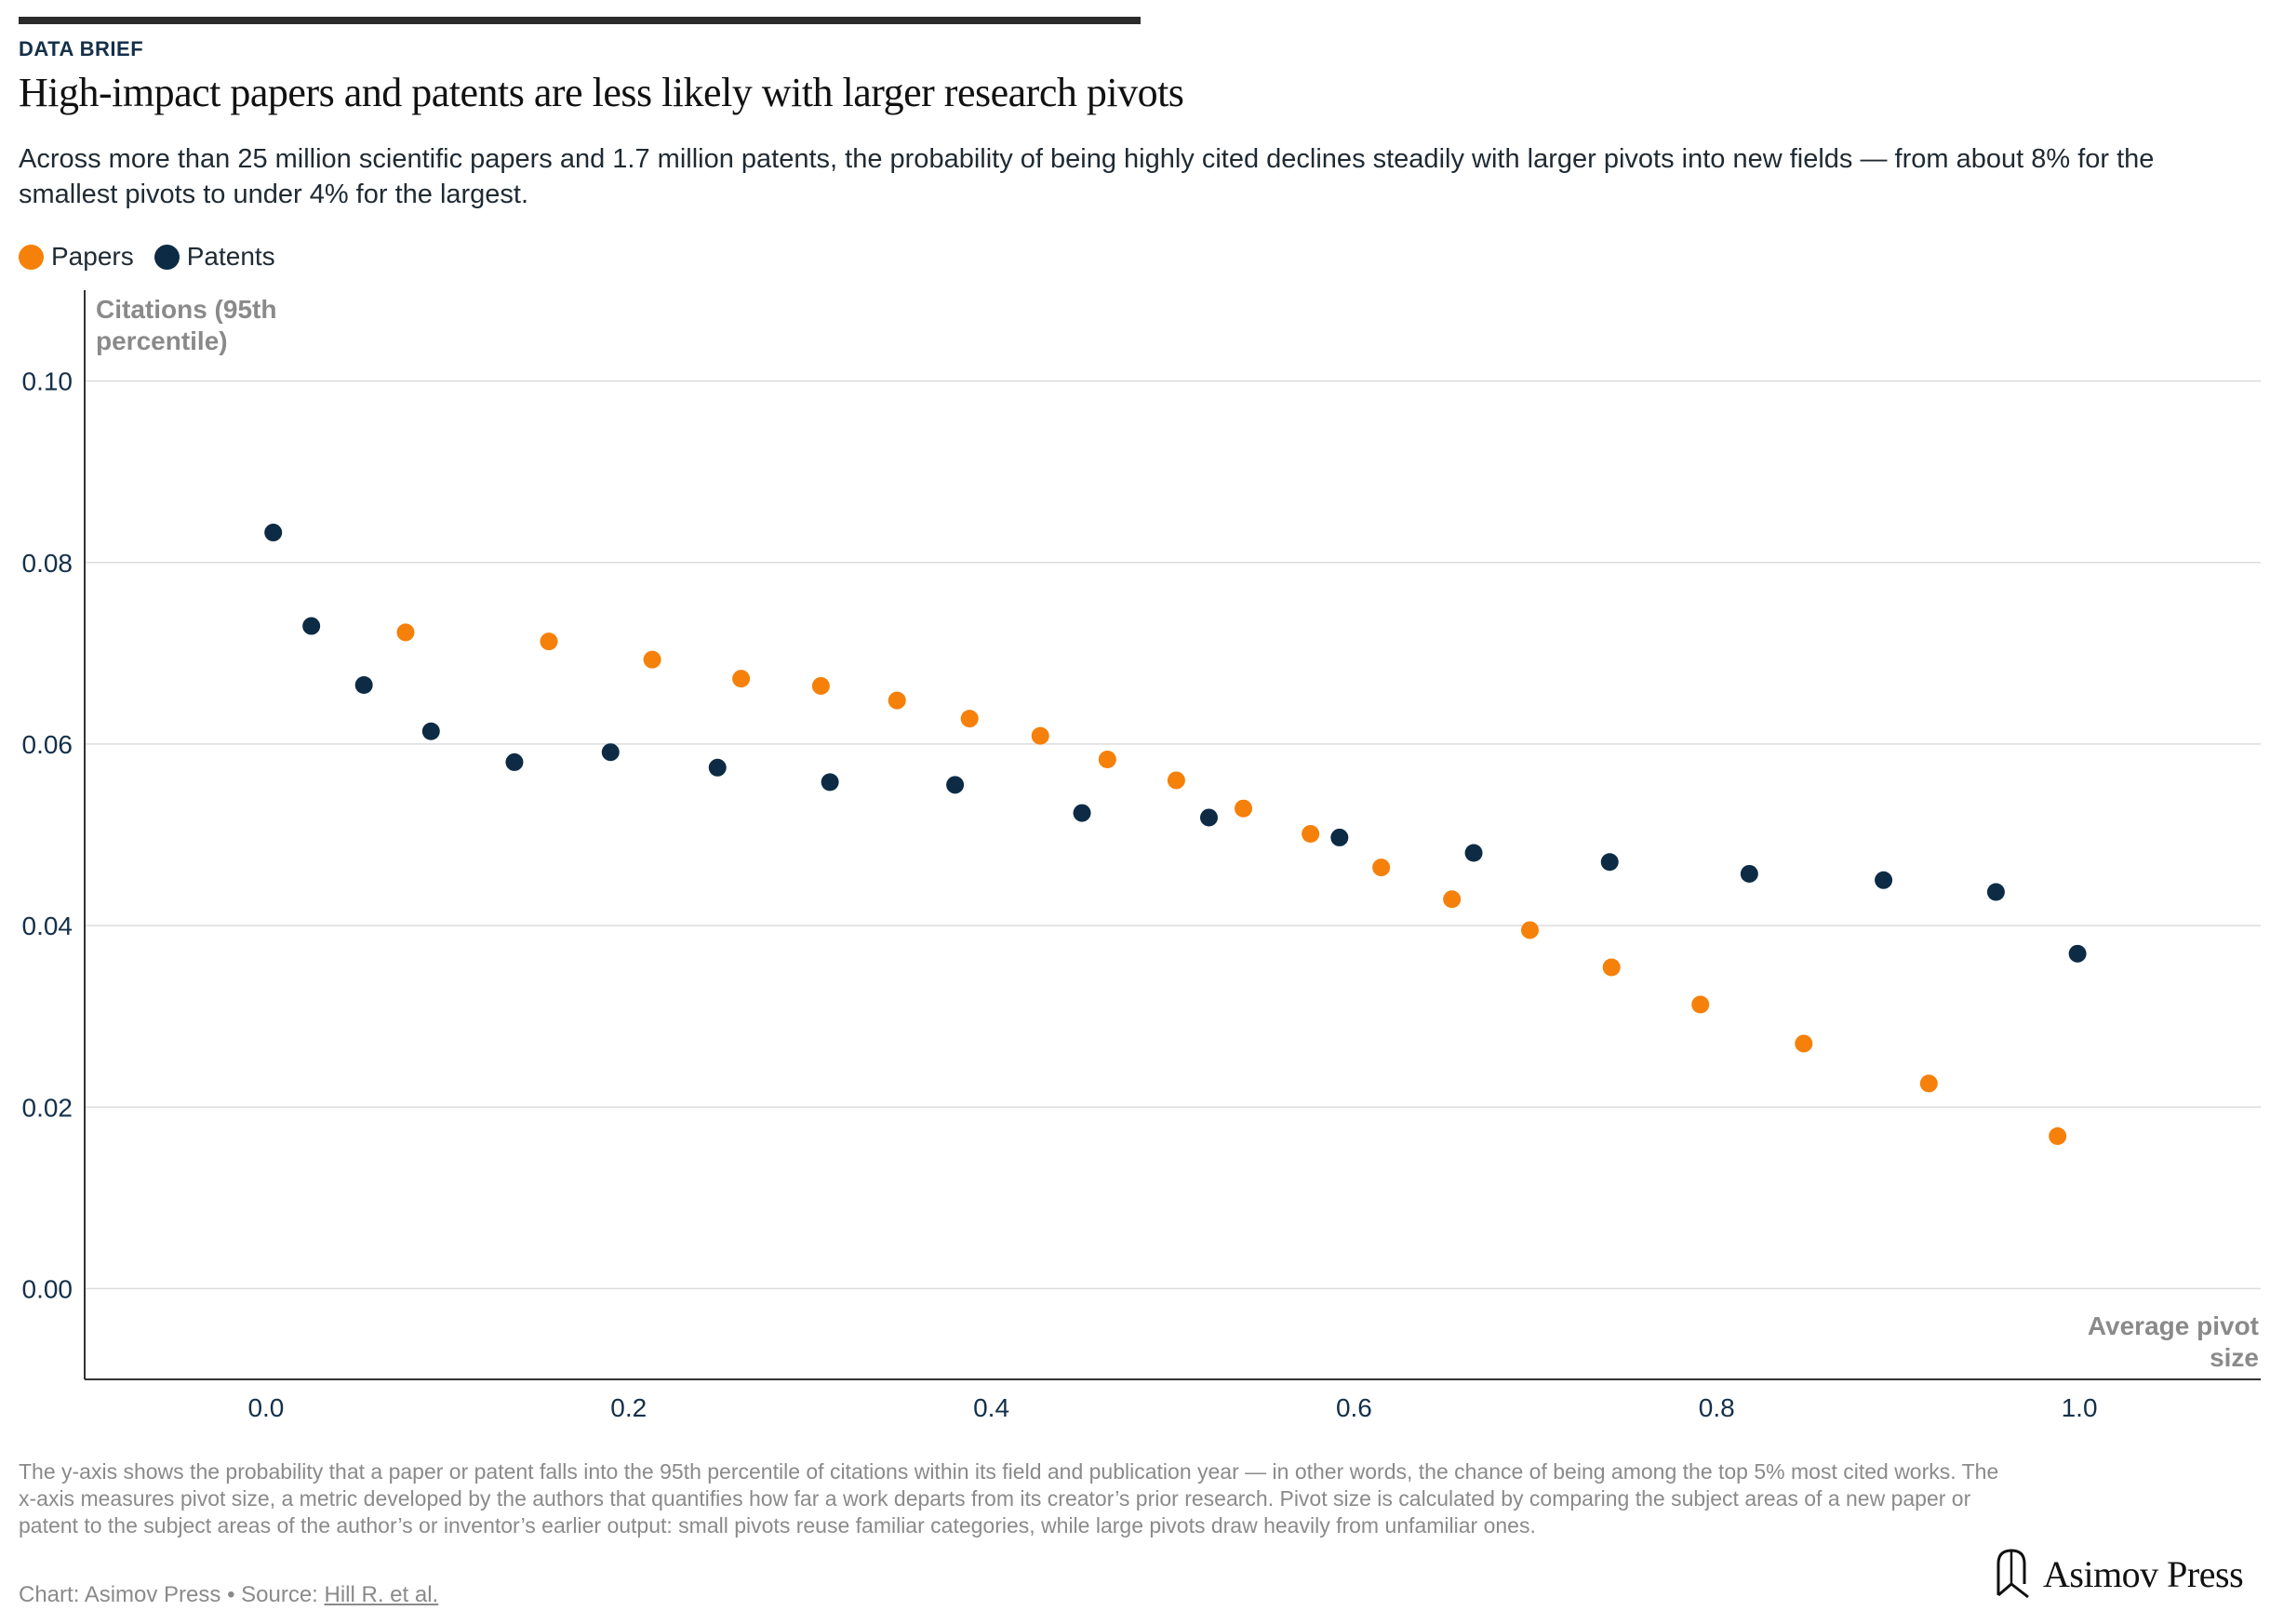  I want to click on legend-label-papers: Papers, so click(92, 256).